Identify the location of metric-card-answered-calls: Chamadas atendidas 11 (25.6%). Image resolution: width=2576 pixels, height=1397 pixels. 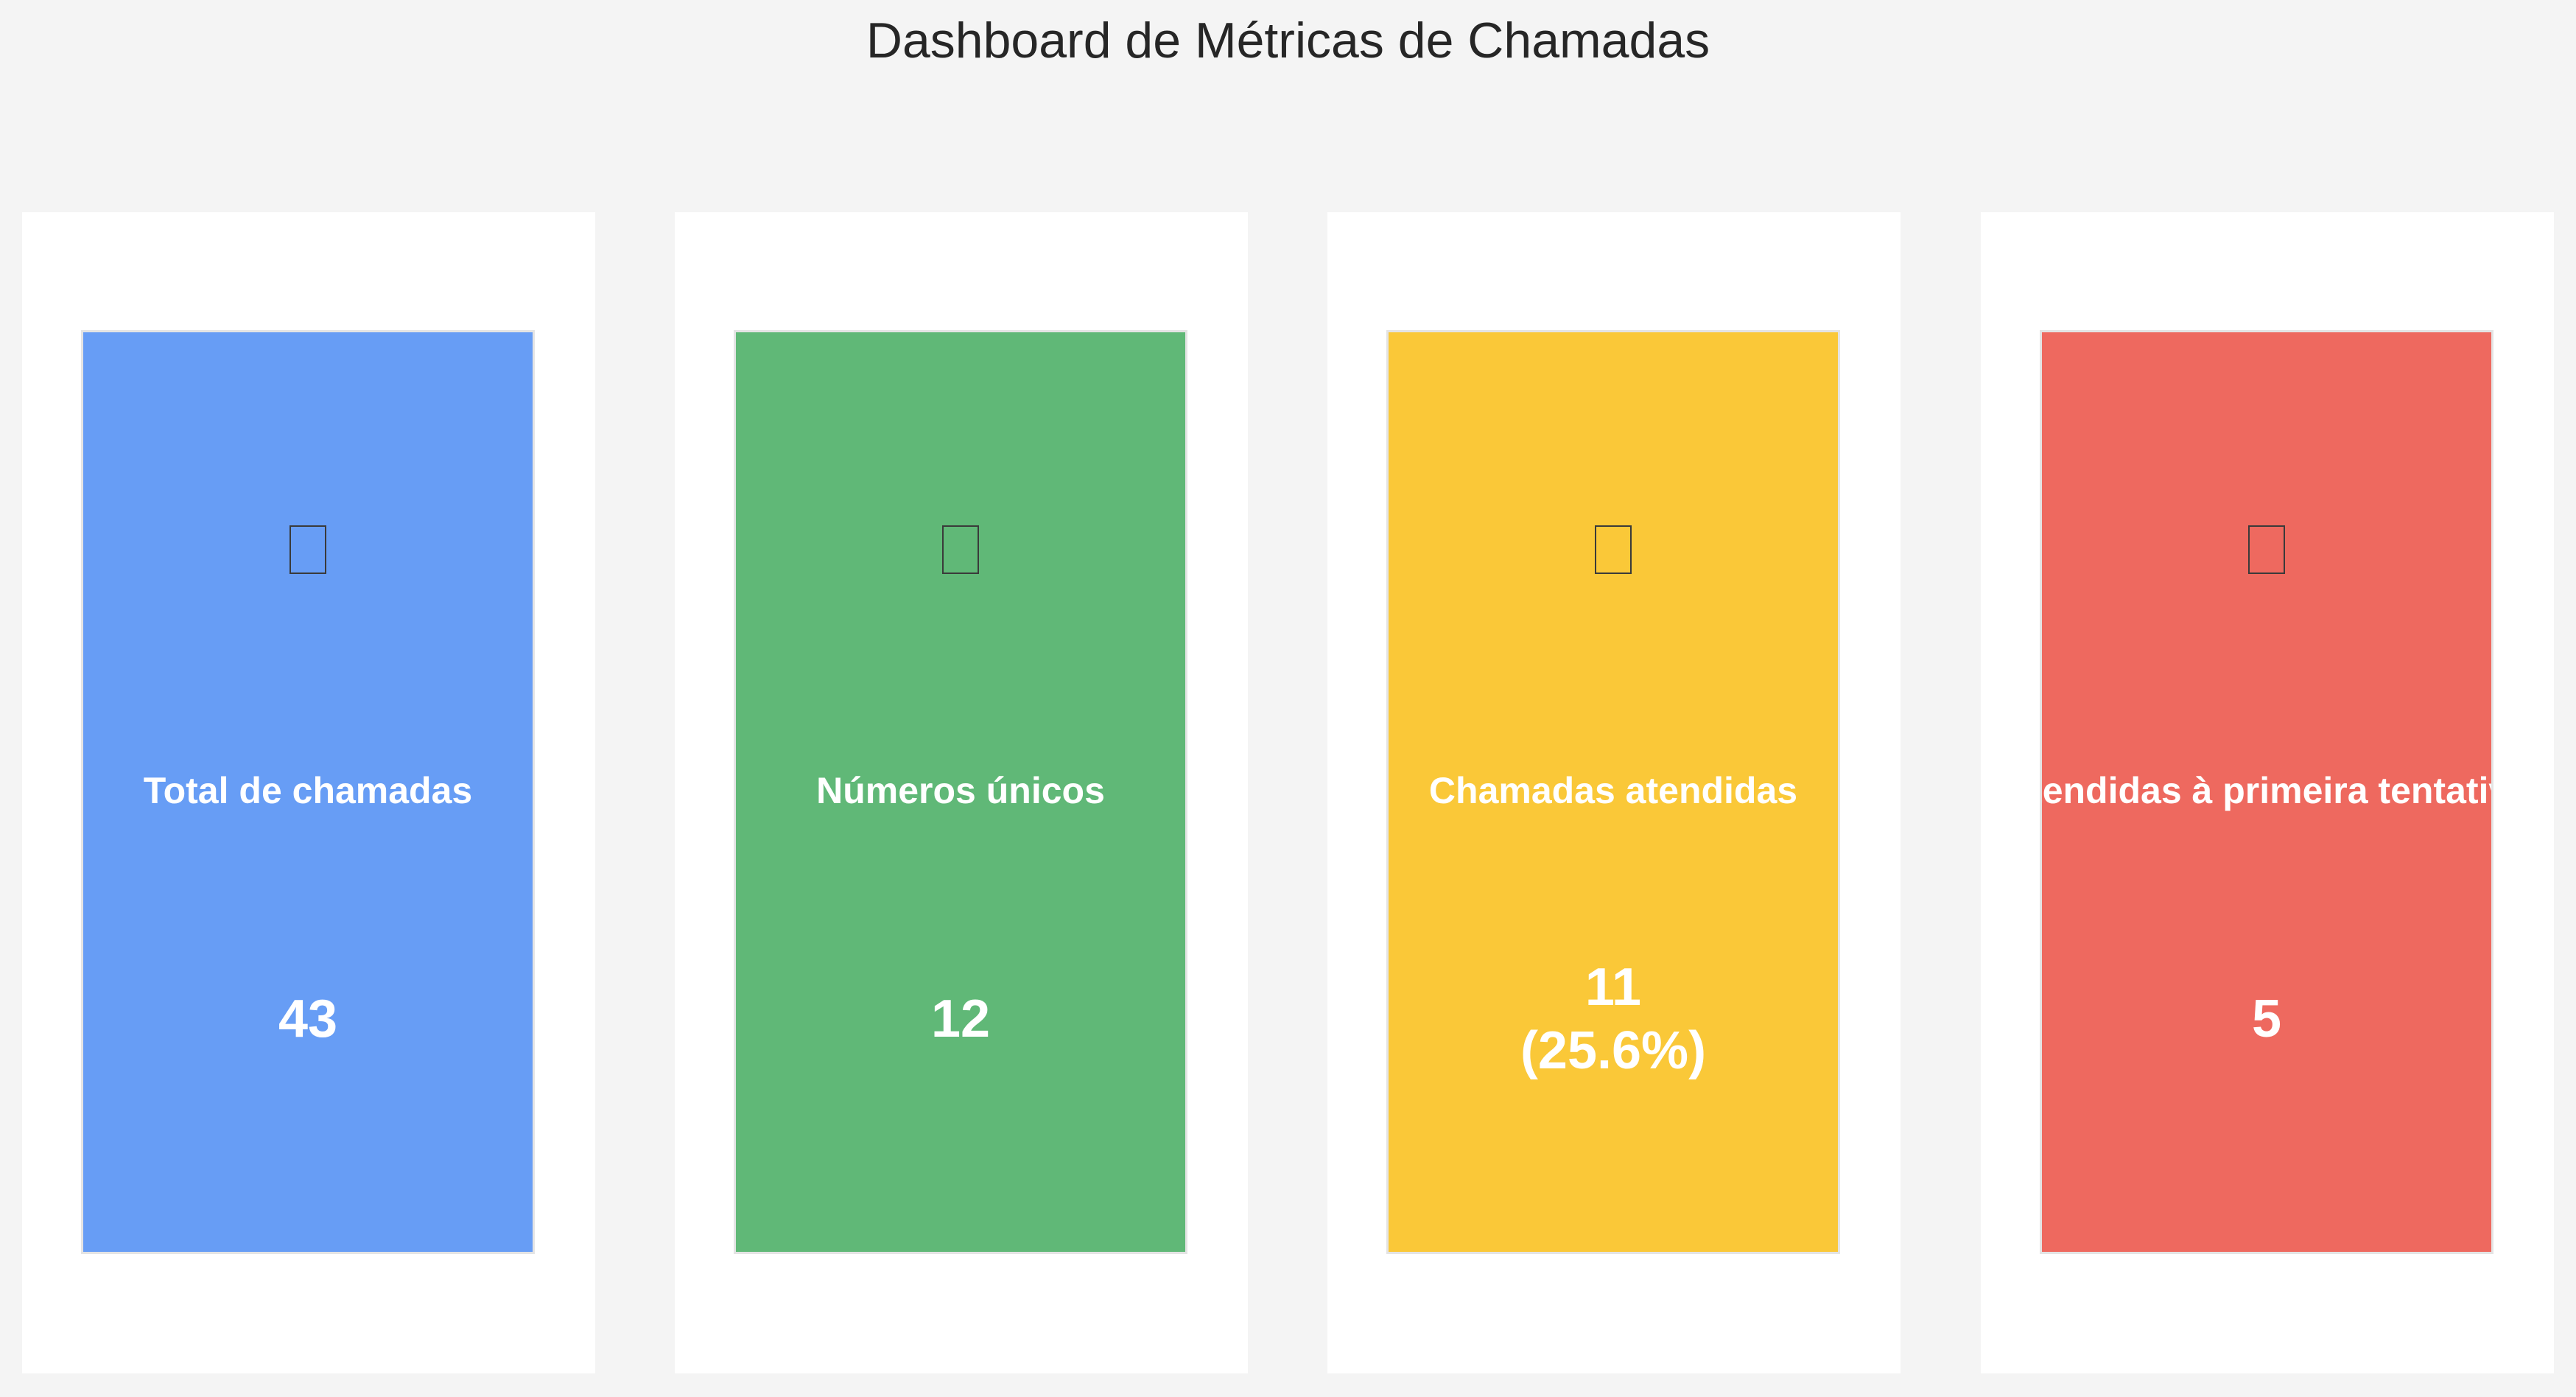
(1613, 792).